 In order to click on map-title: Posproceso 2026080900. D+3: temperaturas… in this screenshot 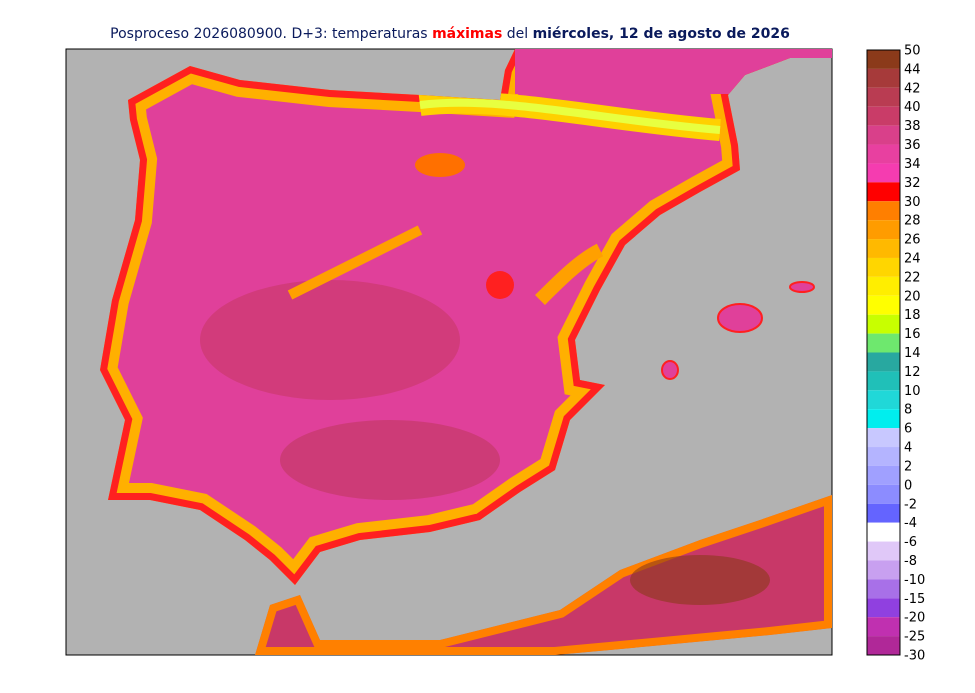, I will do `click(450, 34)`.